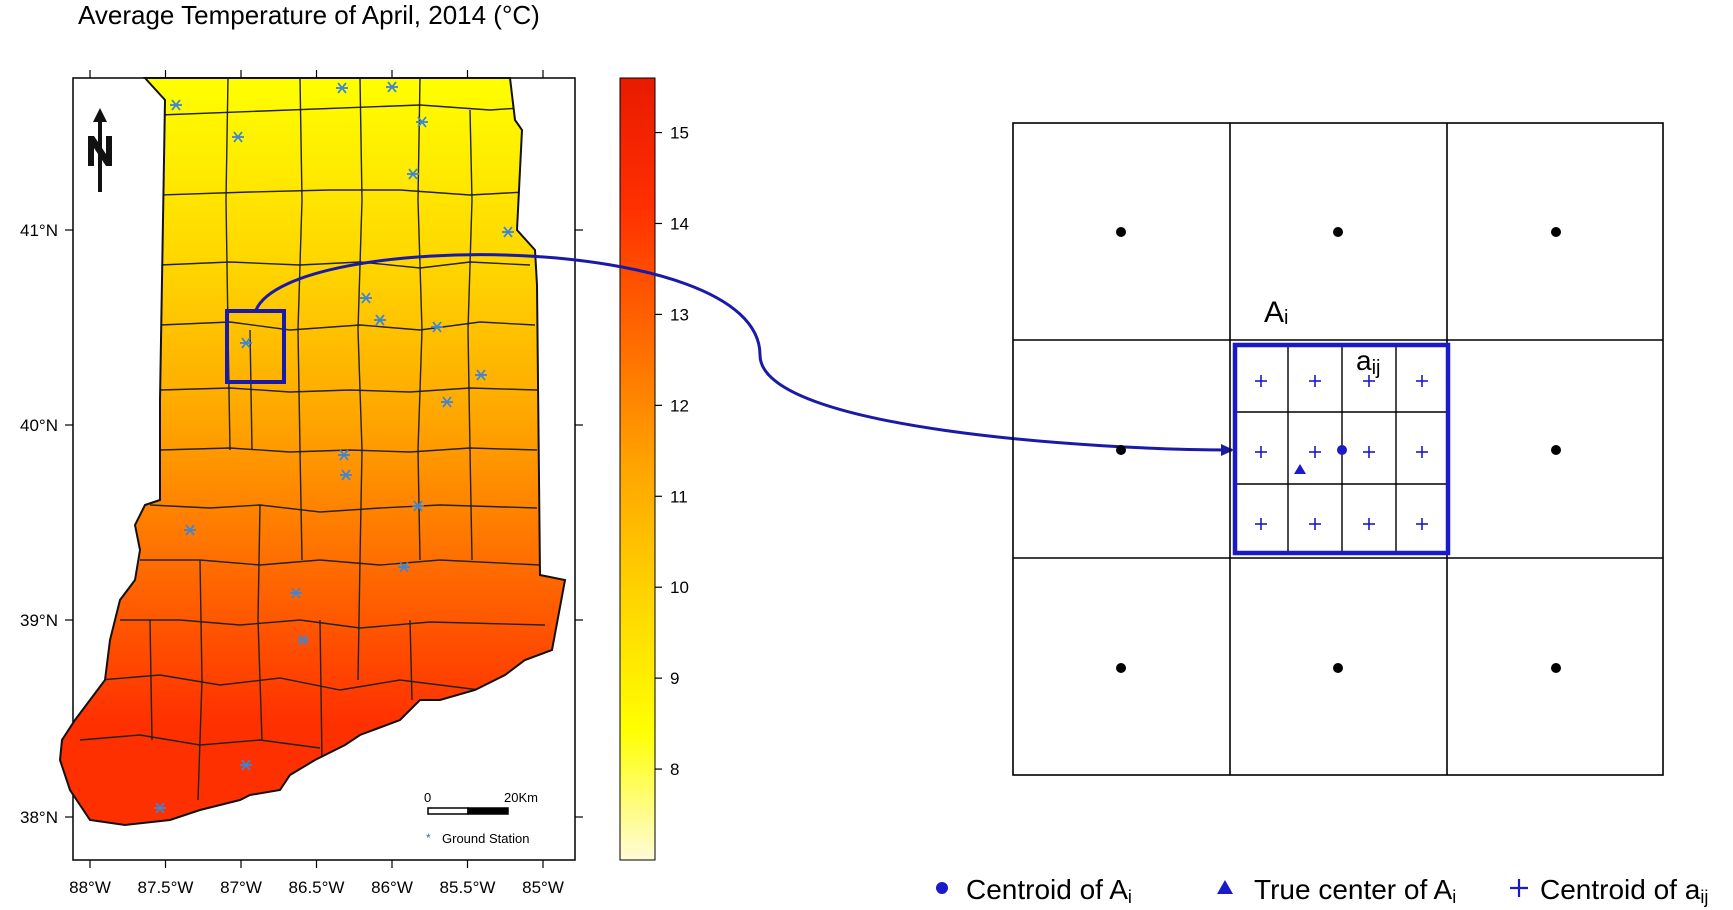 The height and width of the screenshot is (910, 1733). I want to click on north-arrow-icon, so click(100, 150).